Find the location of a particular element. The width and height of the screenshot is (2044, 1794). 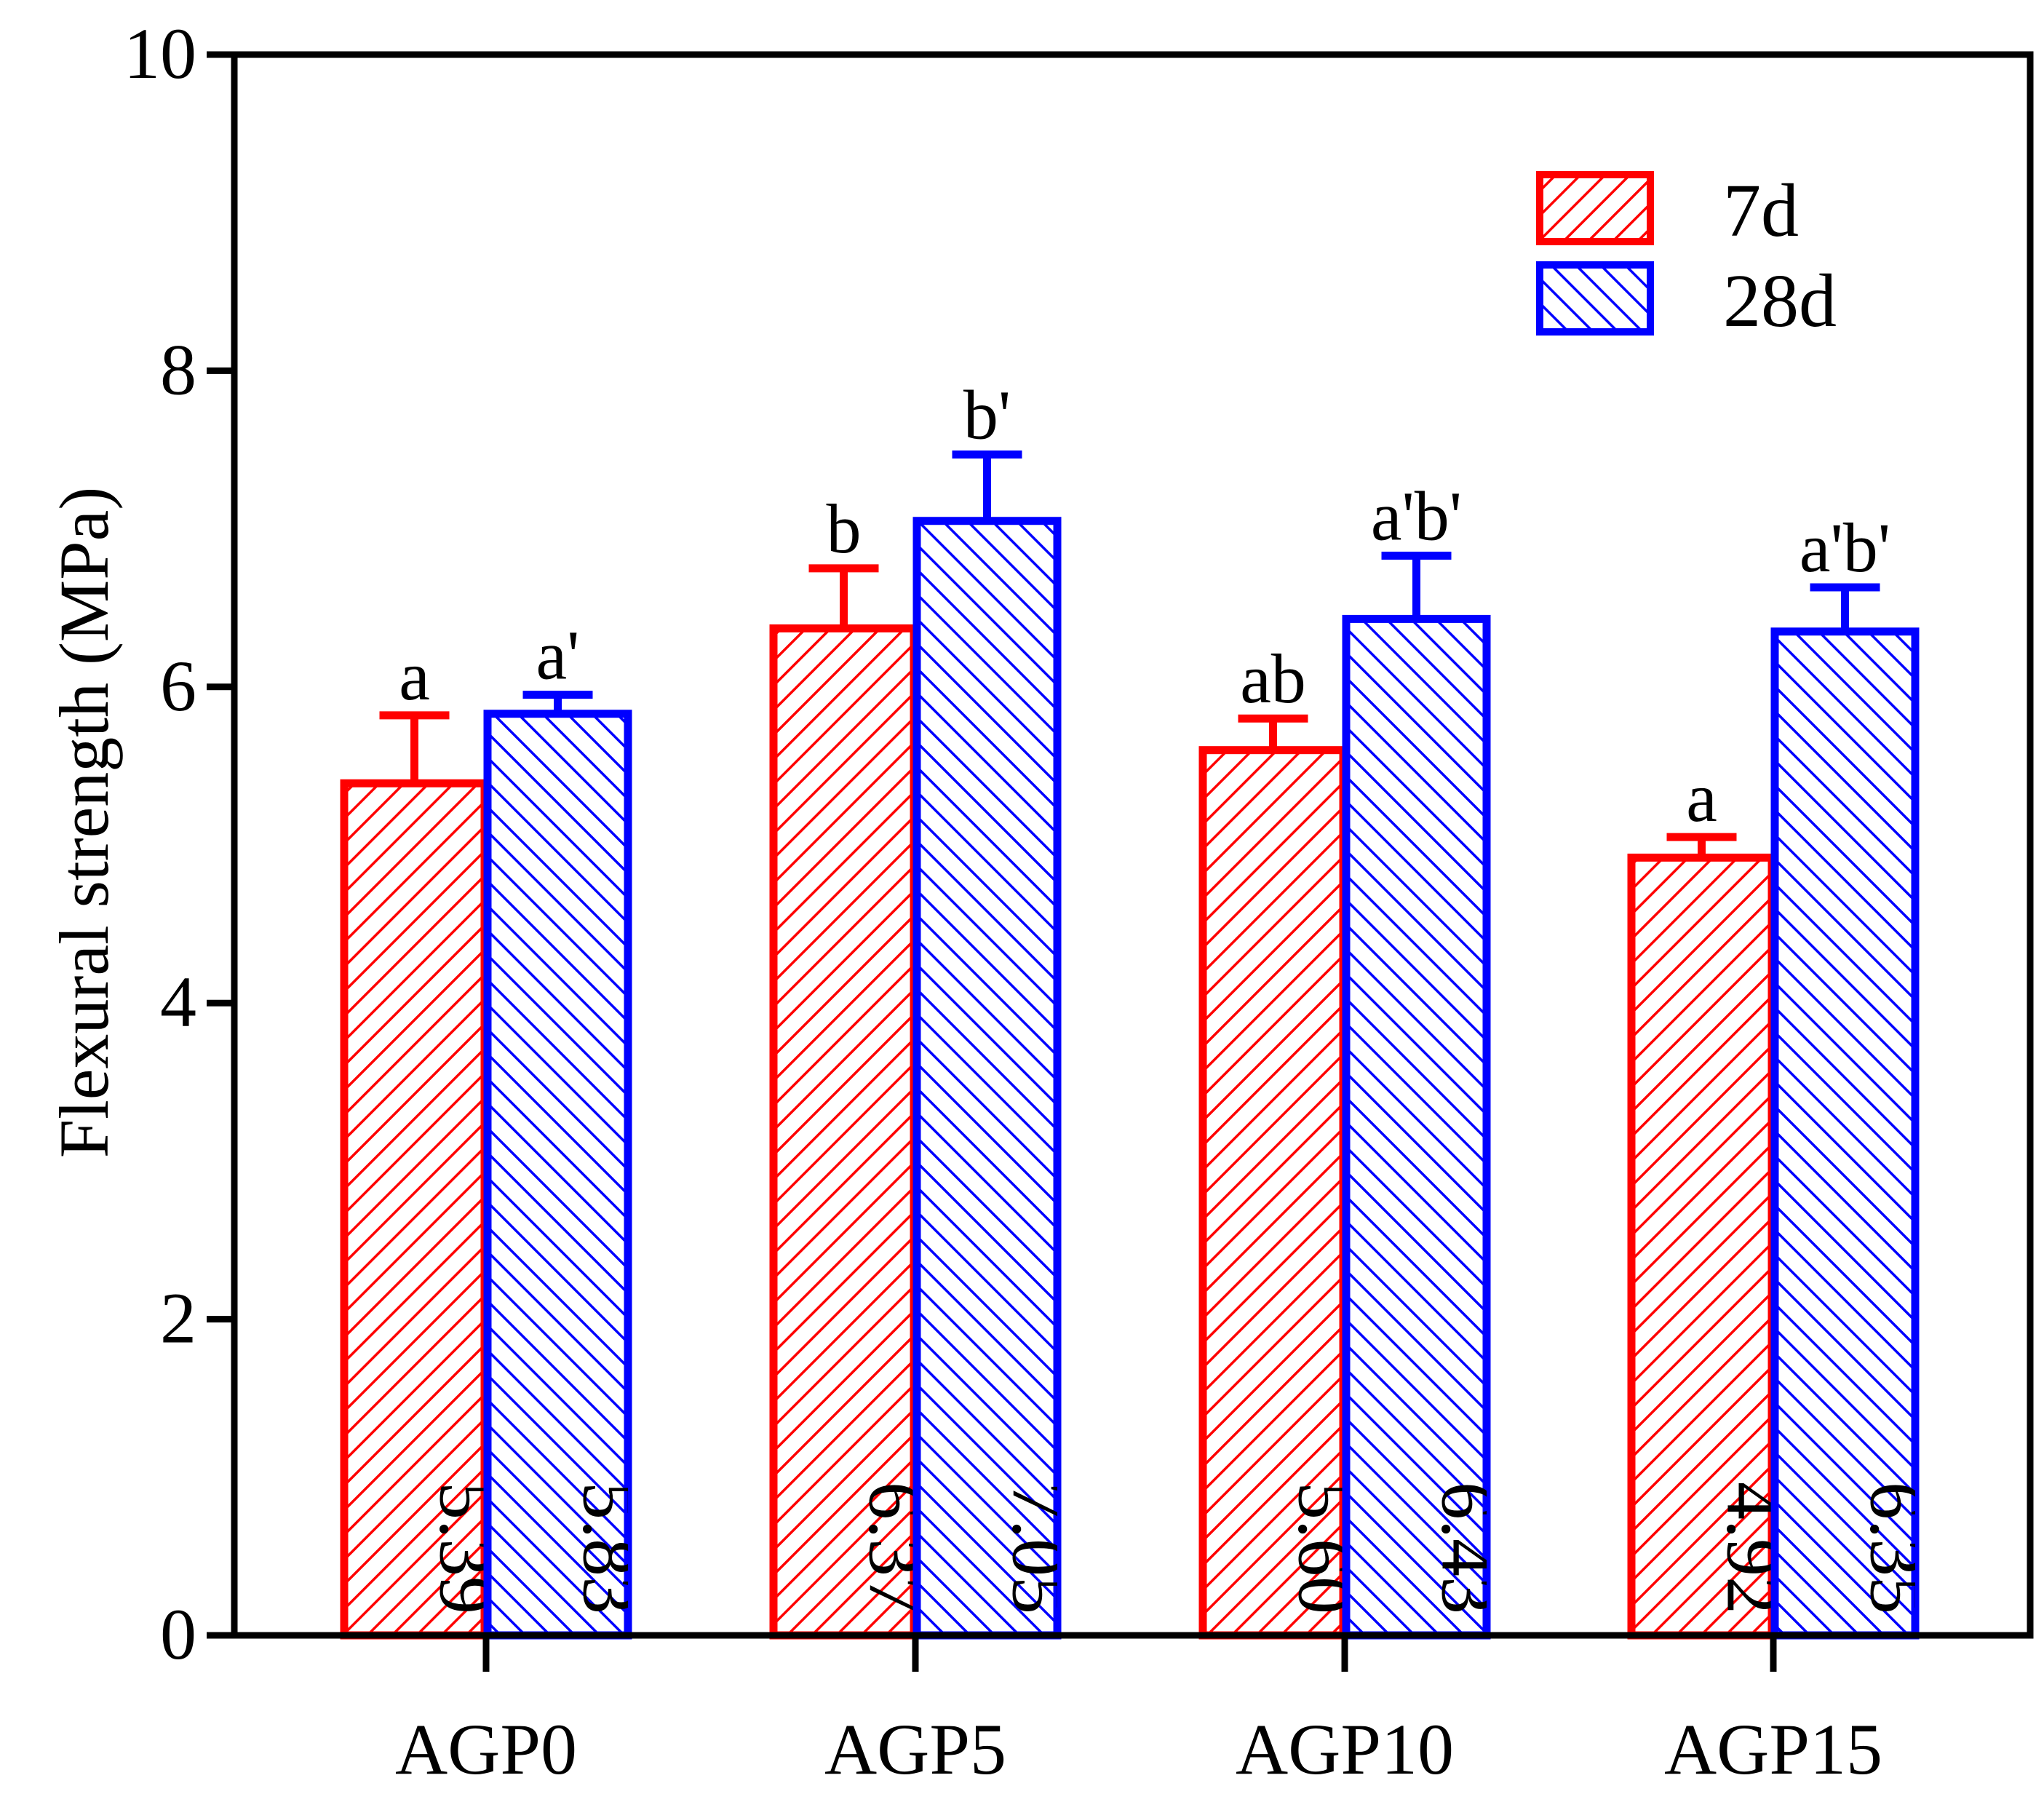

value-label-agp10-7d: 5.60 is located at coordinates (1325, 1548).